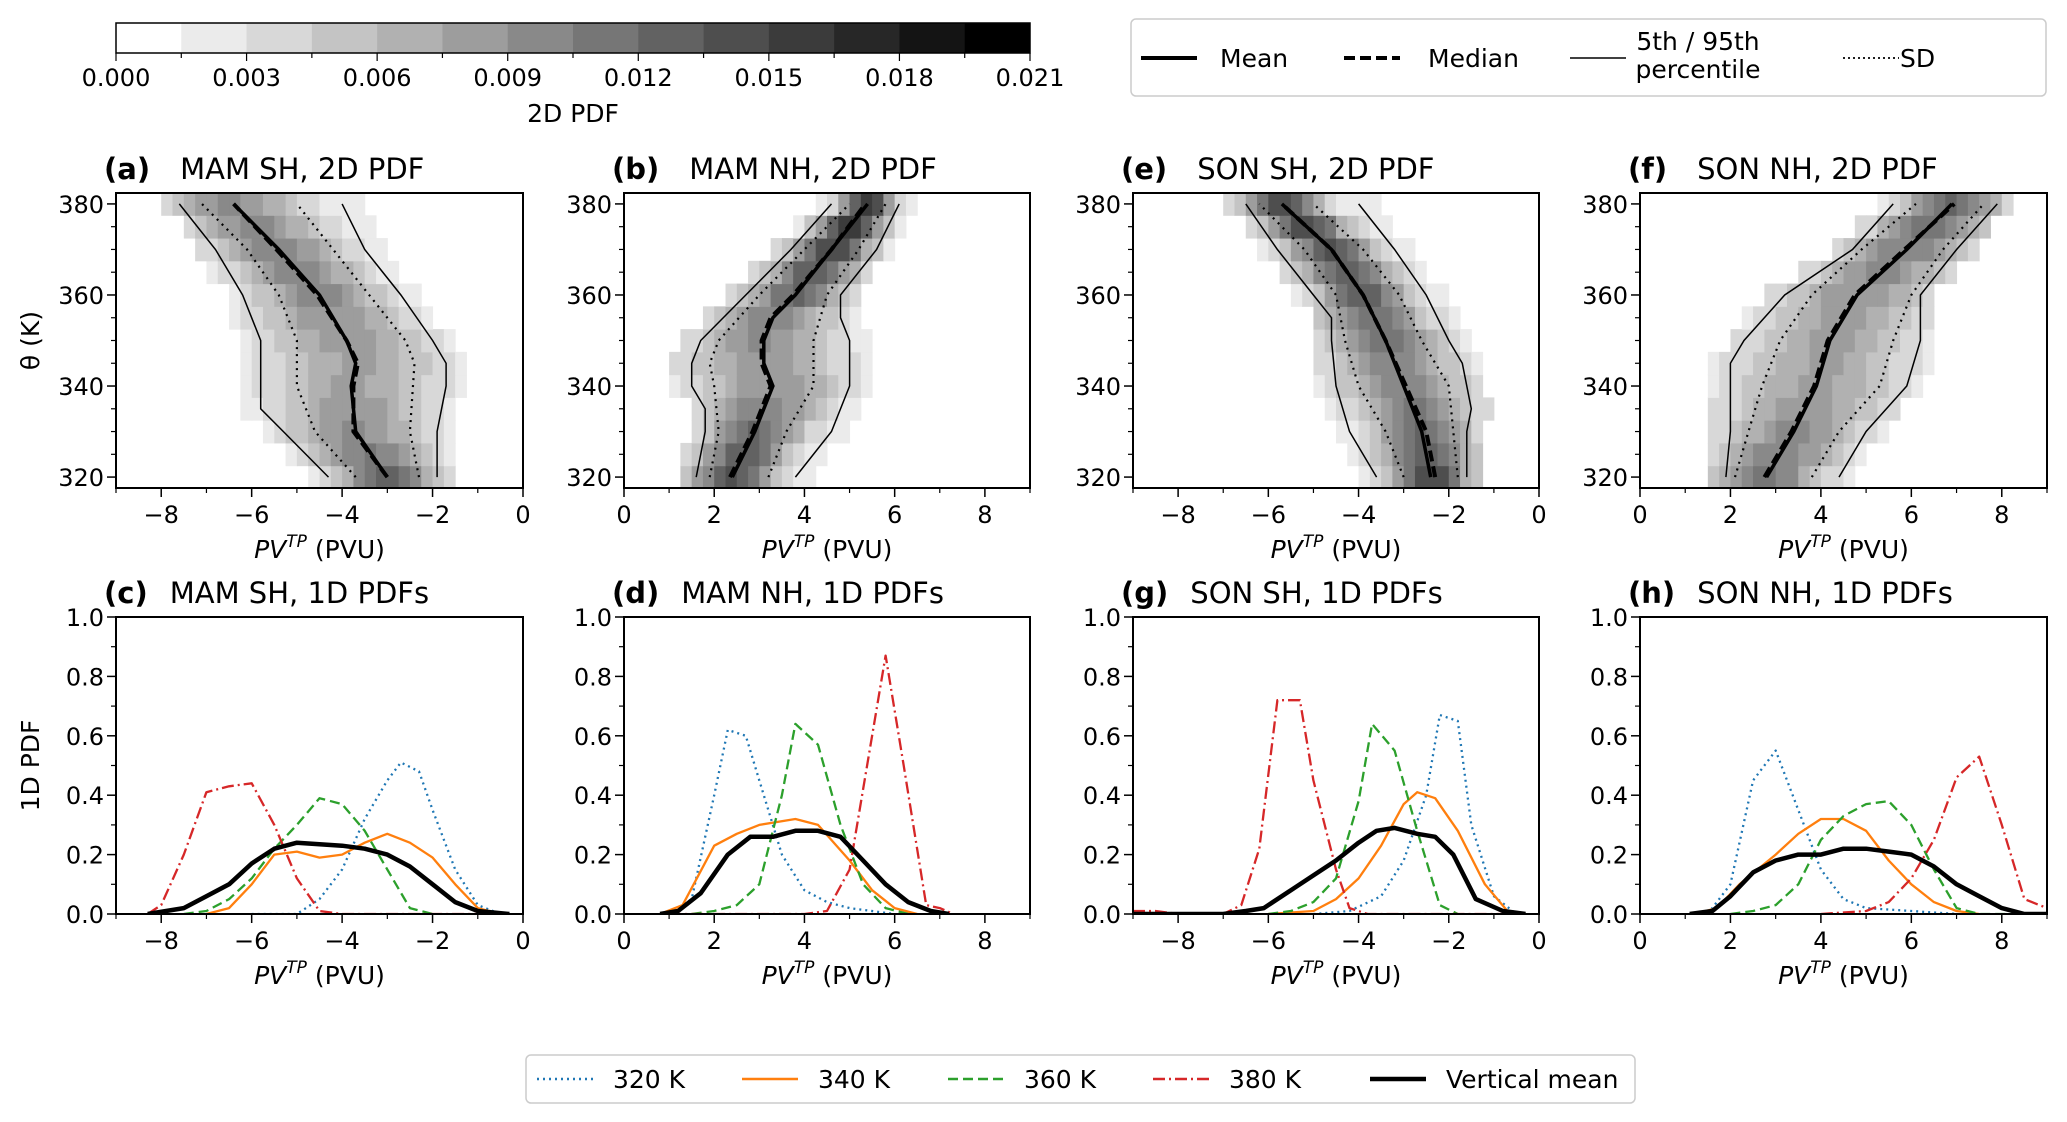 Image resolution: width=2067 pixels, height=1122 pixels. What do you see at coordinates (638, 78) in the screenshot?
I see `colorbar-tick-label: 0.012` at bounding box center [638, 78].